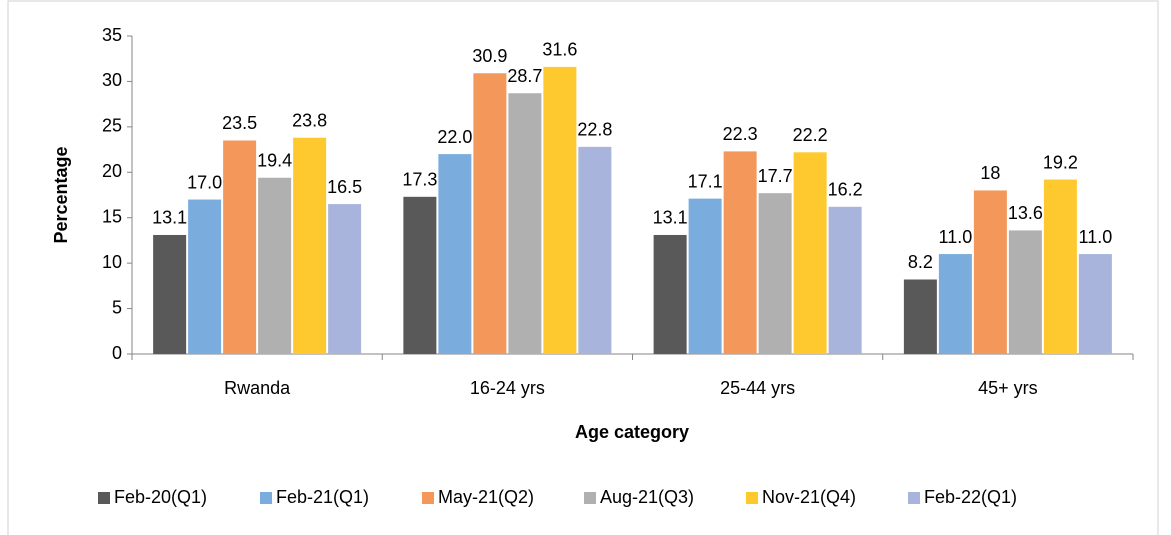 This screenshot has width=1171, height=535. I want to click on data-label: 13.6, so click(1025, 213).